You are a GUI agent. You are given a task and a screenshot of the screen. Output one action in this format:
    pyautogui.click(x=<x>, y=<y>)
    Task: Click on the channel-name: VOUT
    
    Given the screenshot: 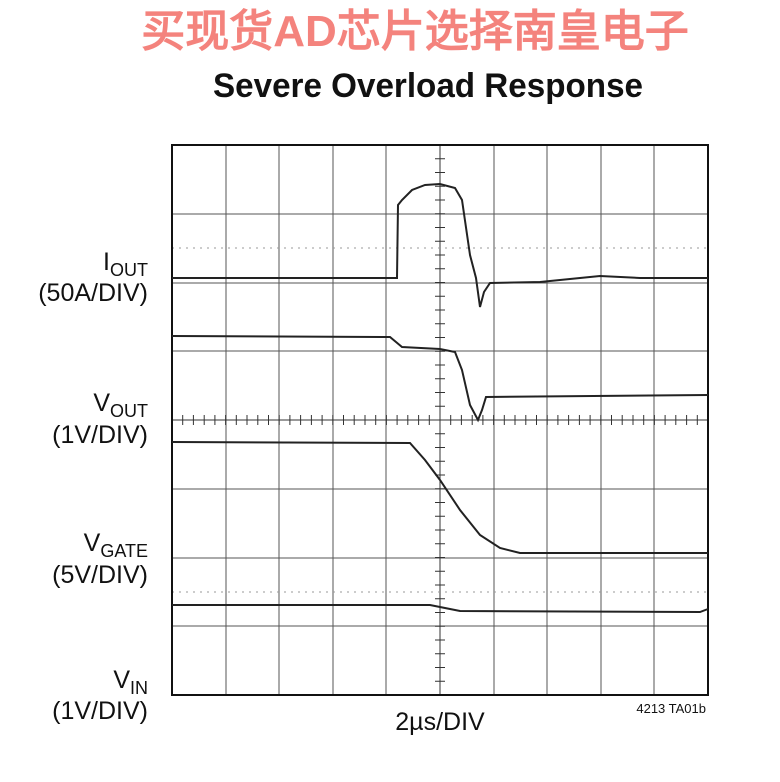 What is the action you would take?
    pyautogui.click(x=120, y=405)
    